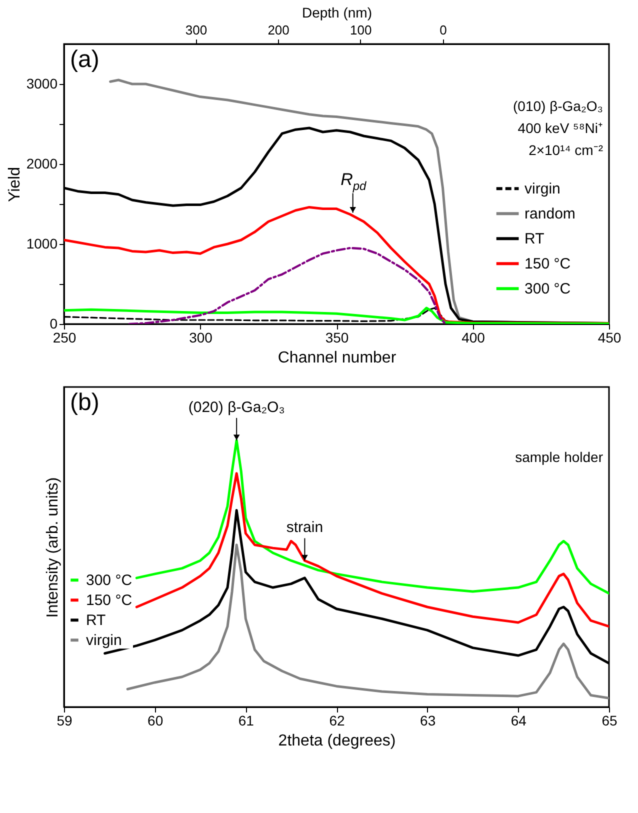  Describe the element at coordinates (559, 457) in the screenshot. I see `annotation: sample holder` at that location.